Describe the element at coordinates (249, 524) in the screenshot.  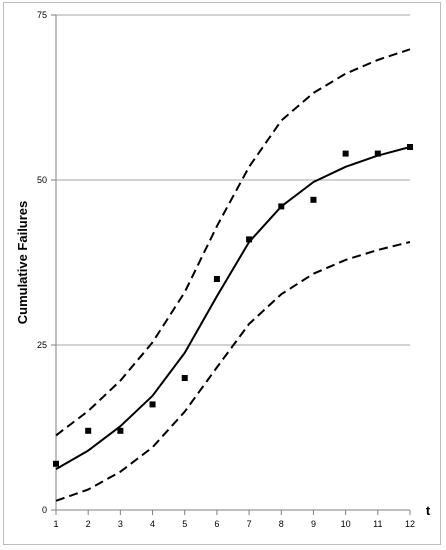
I see `x-tick-label-6: 7` at that location.